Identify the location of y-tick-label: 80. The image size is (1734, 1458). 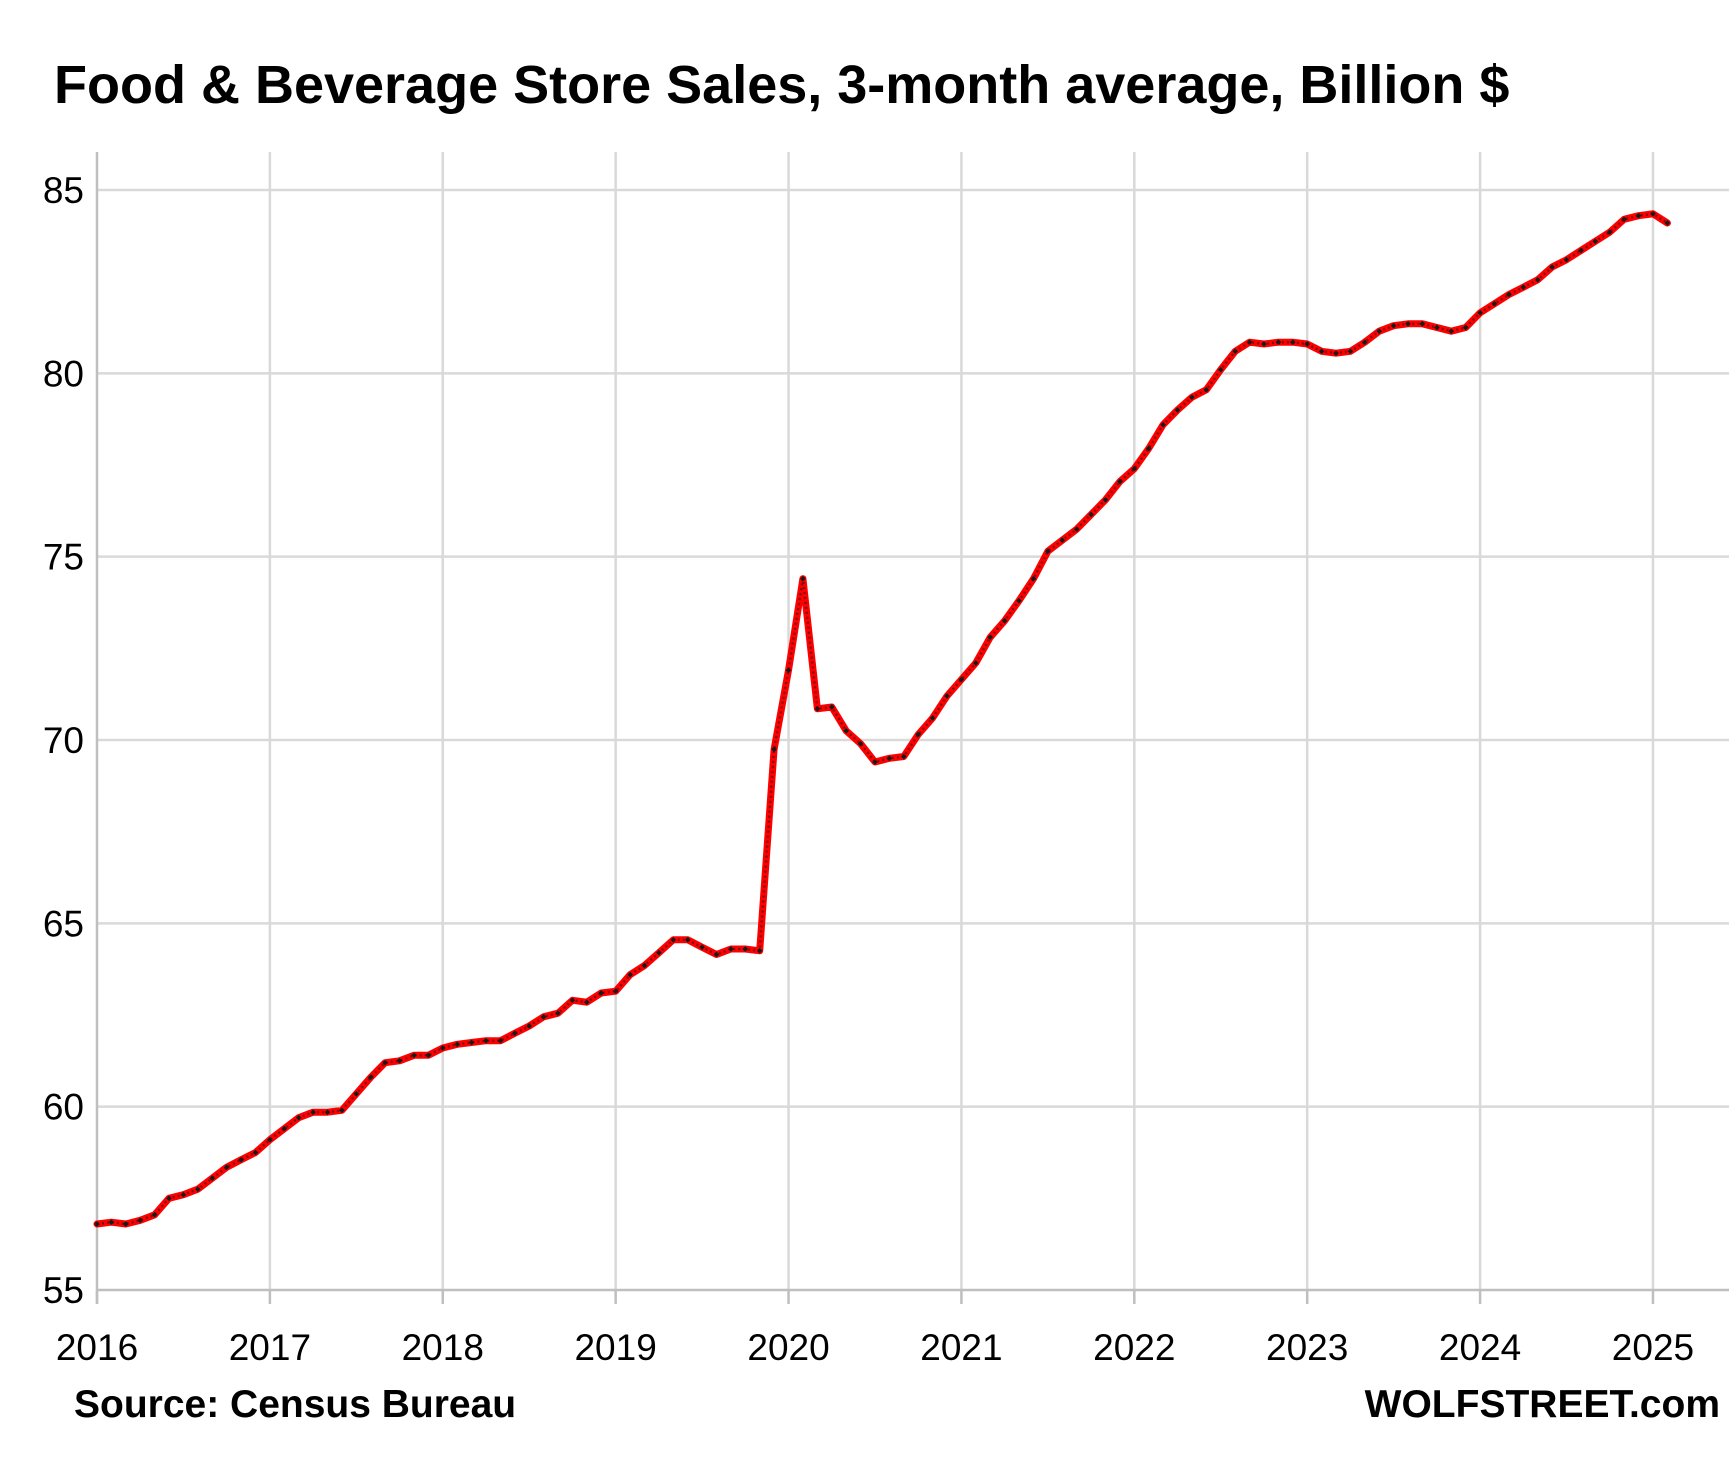
(63, 373).